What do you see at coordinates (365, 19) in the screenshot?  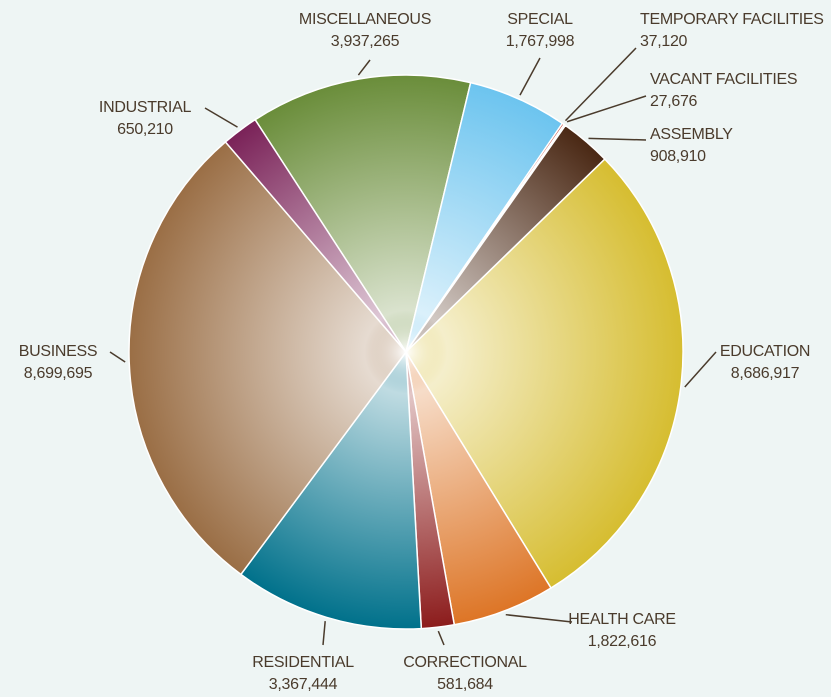 I see `slice-label: MISCELLANEOUS` at bounding box center [365, 19].